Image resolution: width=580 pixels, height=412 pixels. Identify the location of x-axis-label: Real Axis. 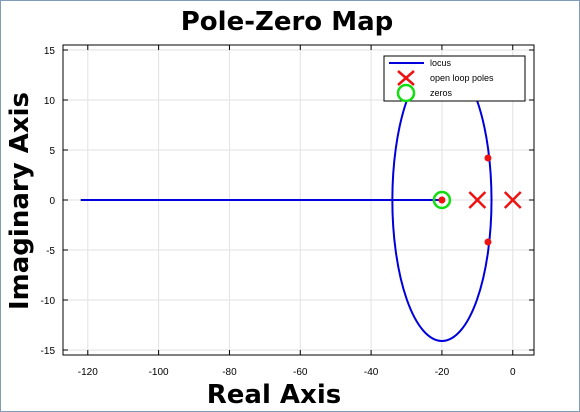
(274, 395).